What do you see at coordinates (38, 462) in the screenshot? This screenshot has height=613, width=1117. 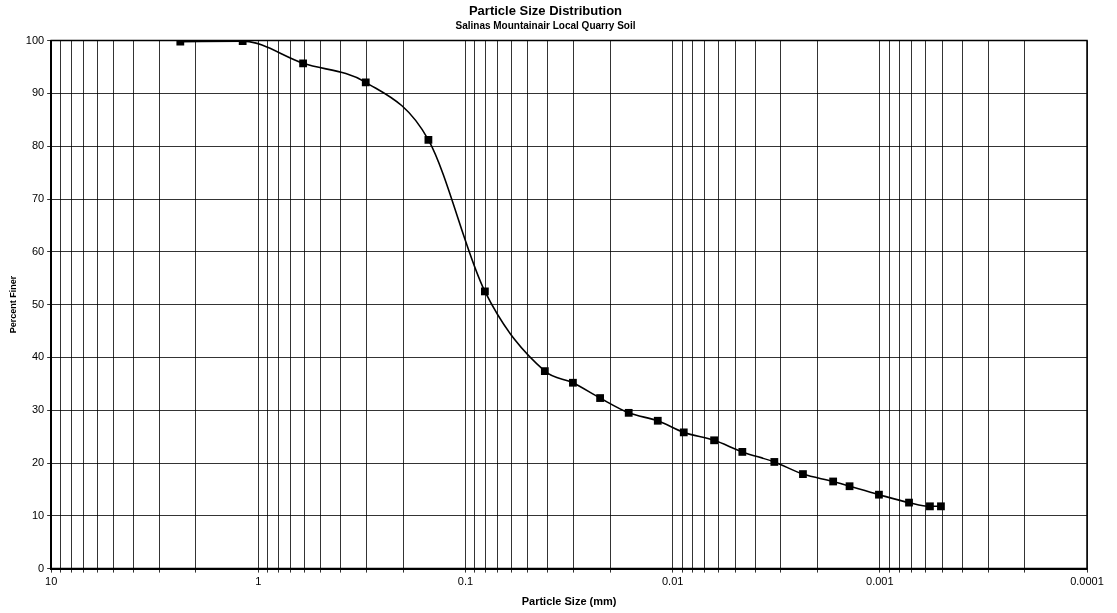 I see `y-tick-label: 20` at bounding box center [38, 462].